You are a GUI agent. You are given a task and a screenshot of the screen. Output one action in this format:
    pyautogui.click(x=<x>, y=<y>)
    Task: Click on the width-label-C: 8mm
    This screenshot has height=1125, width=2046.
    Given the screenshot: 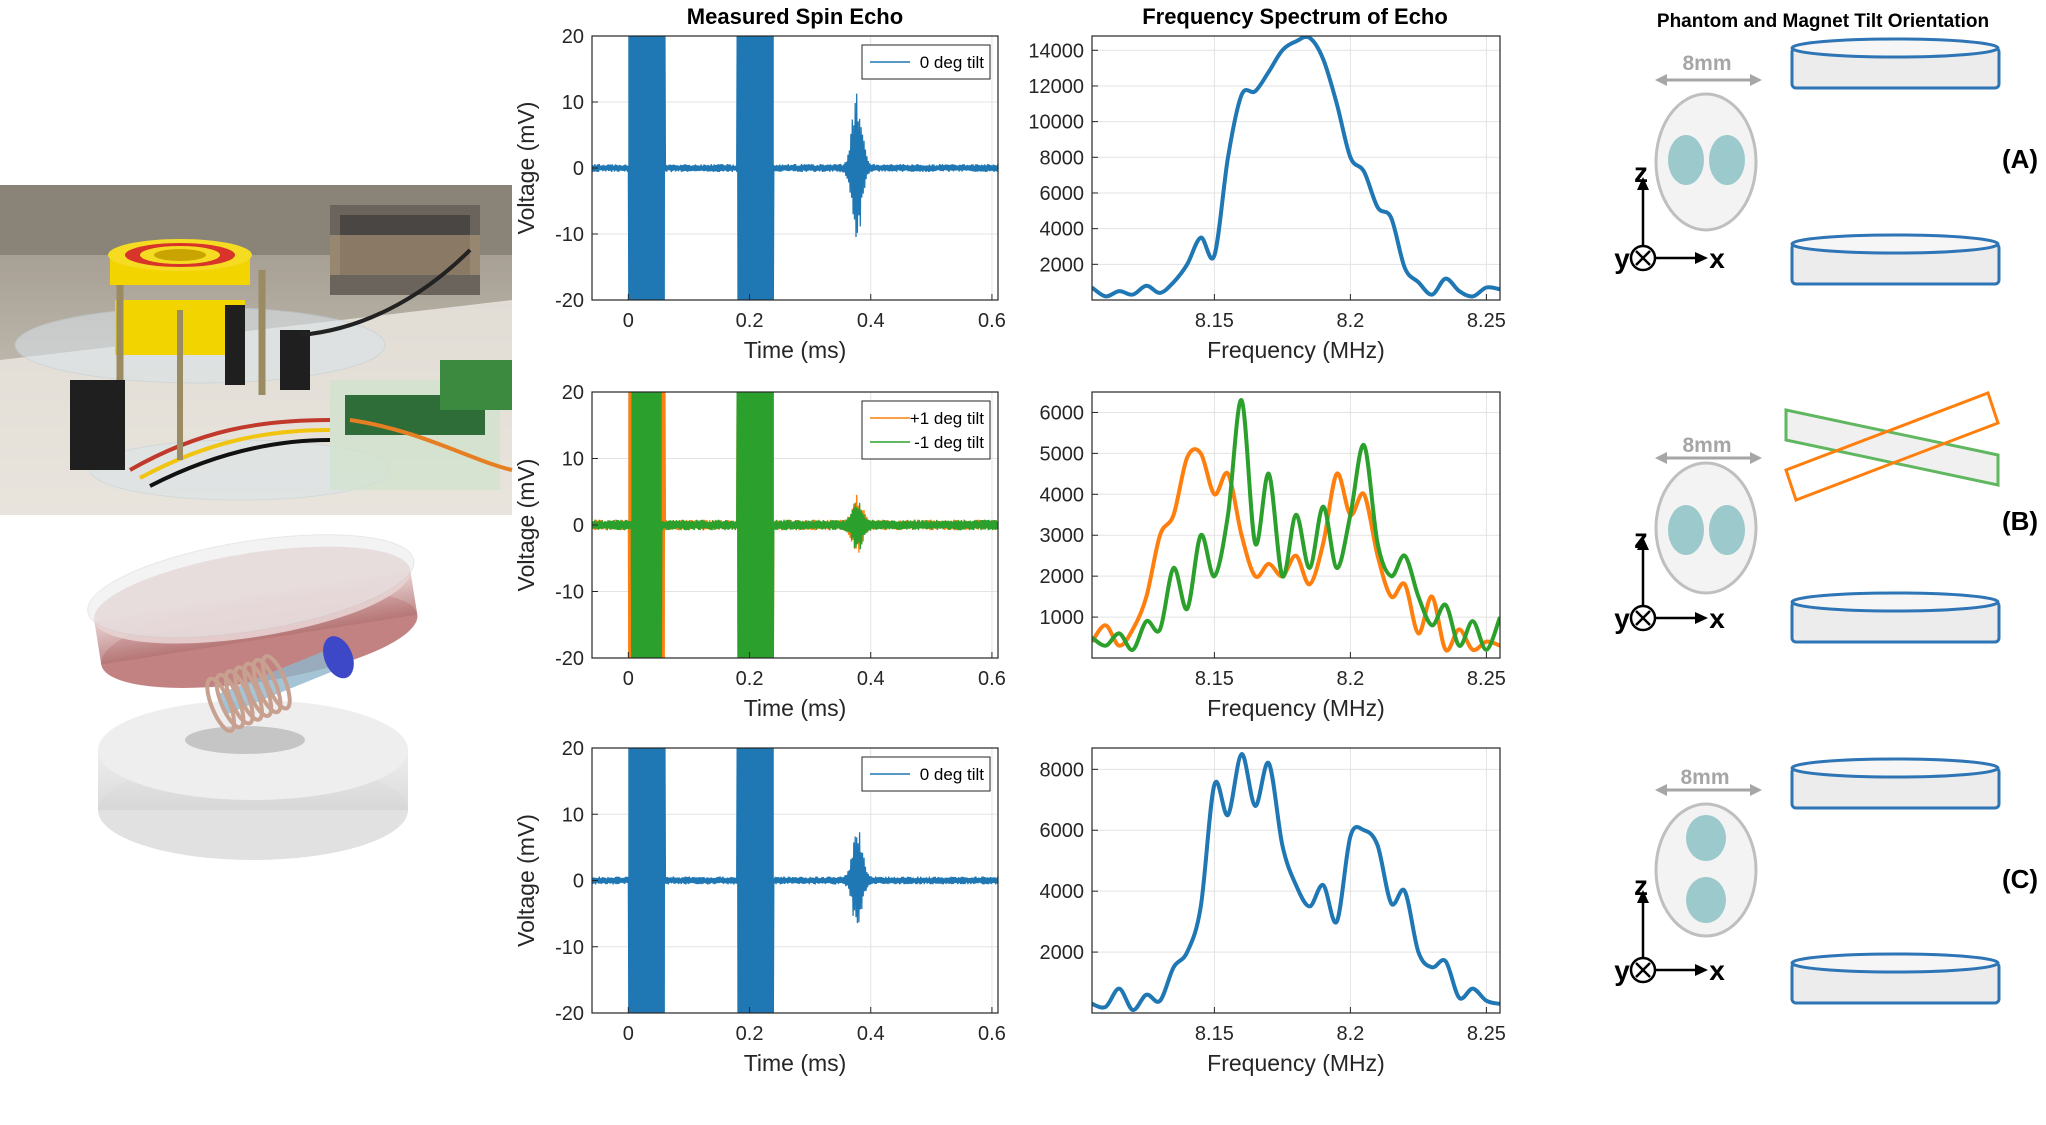 What is the action you would take?
    pyautogui.click(x=1704, y=777)
    